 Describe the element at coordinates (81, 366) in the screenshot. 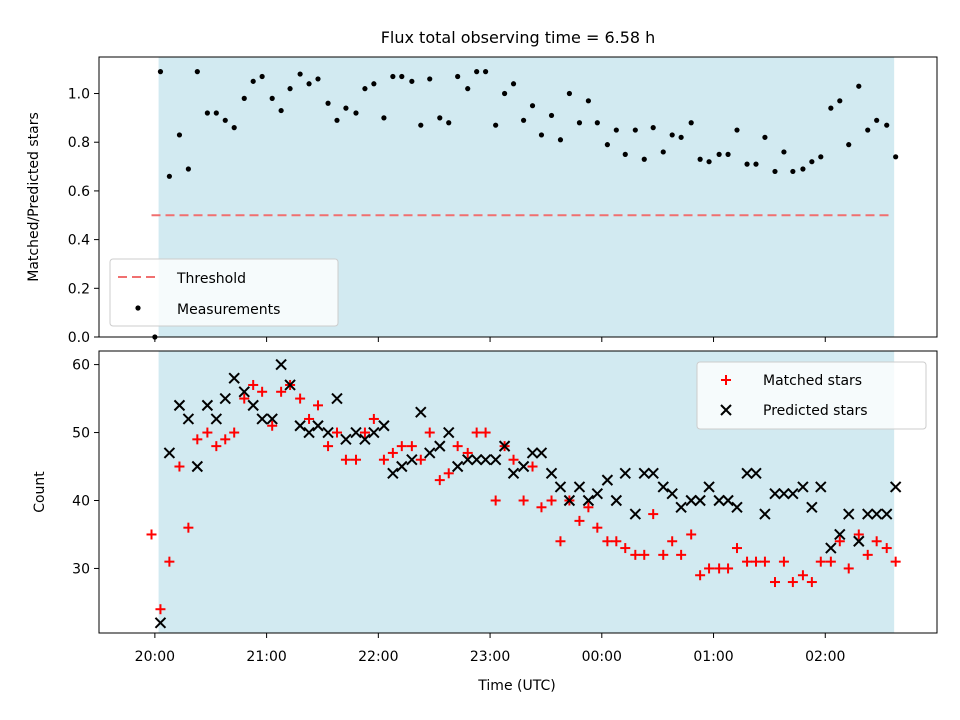

I see `count-y-tick-label: 60` at that location.